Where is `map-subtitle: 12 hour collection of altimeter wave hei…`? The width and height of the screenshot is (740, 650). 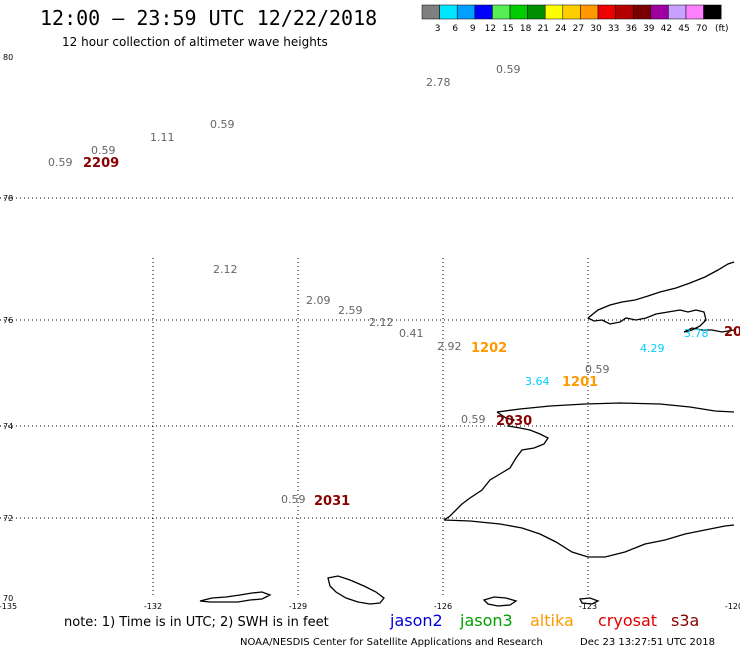 map-subtitle: 12 hour collection of altimeter wave hei… is located at coordinates (195, 42).